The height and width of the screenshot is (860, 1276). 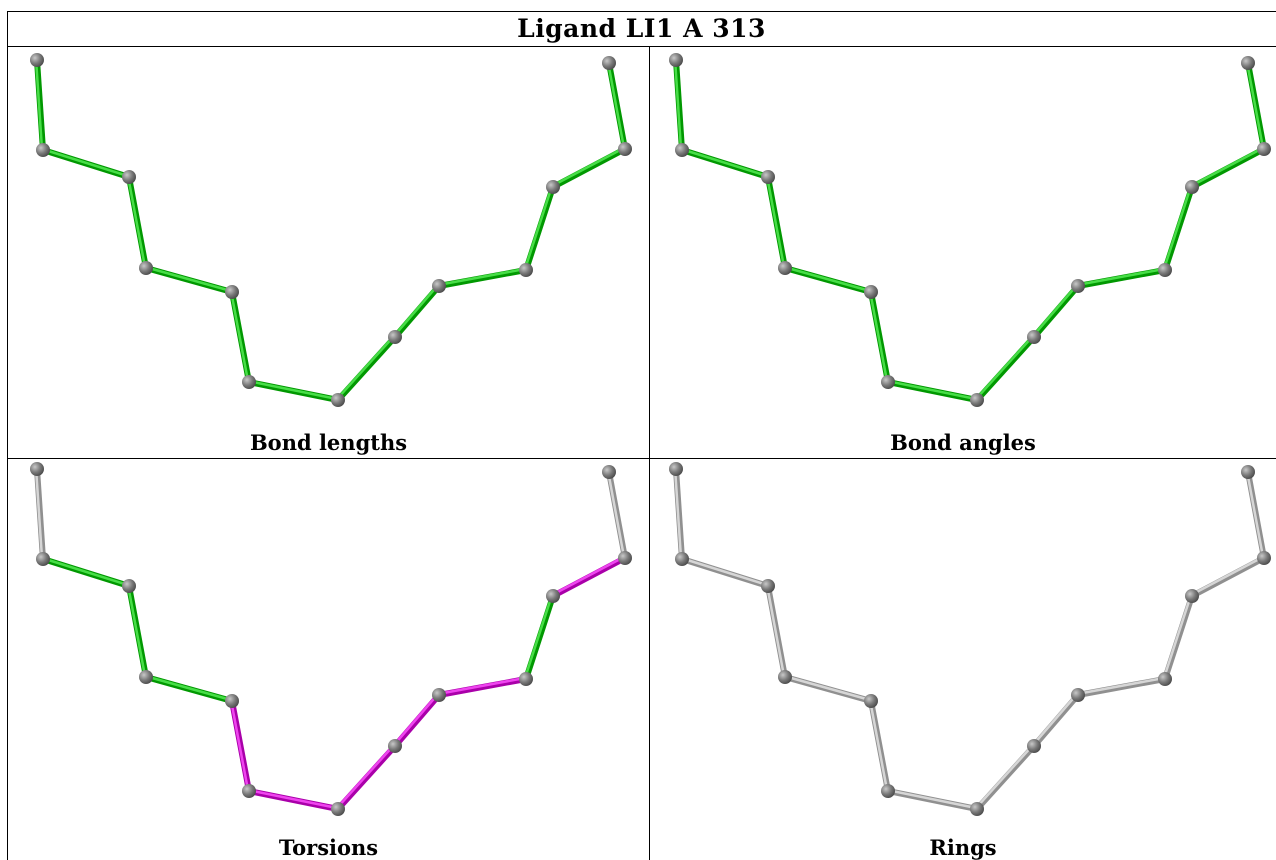 What do you see at coordinates (649, 453) in the screenshot?
I see `grid-divider-vertical` at bounding box center [649, 453].